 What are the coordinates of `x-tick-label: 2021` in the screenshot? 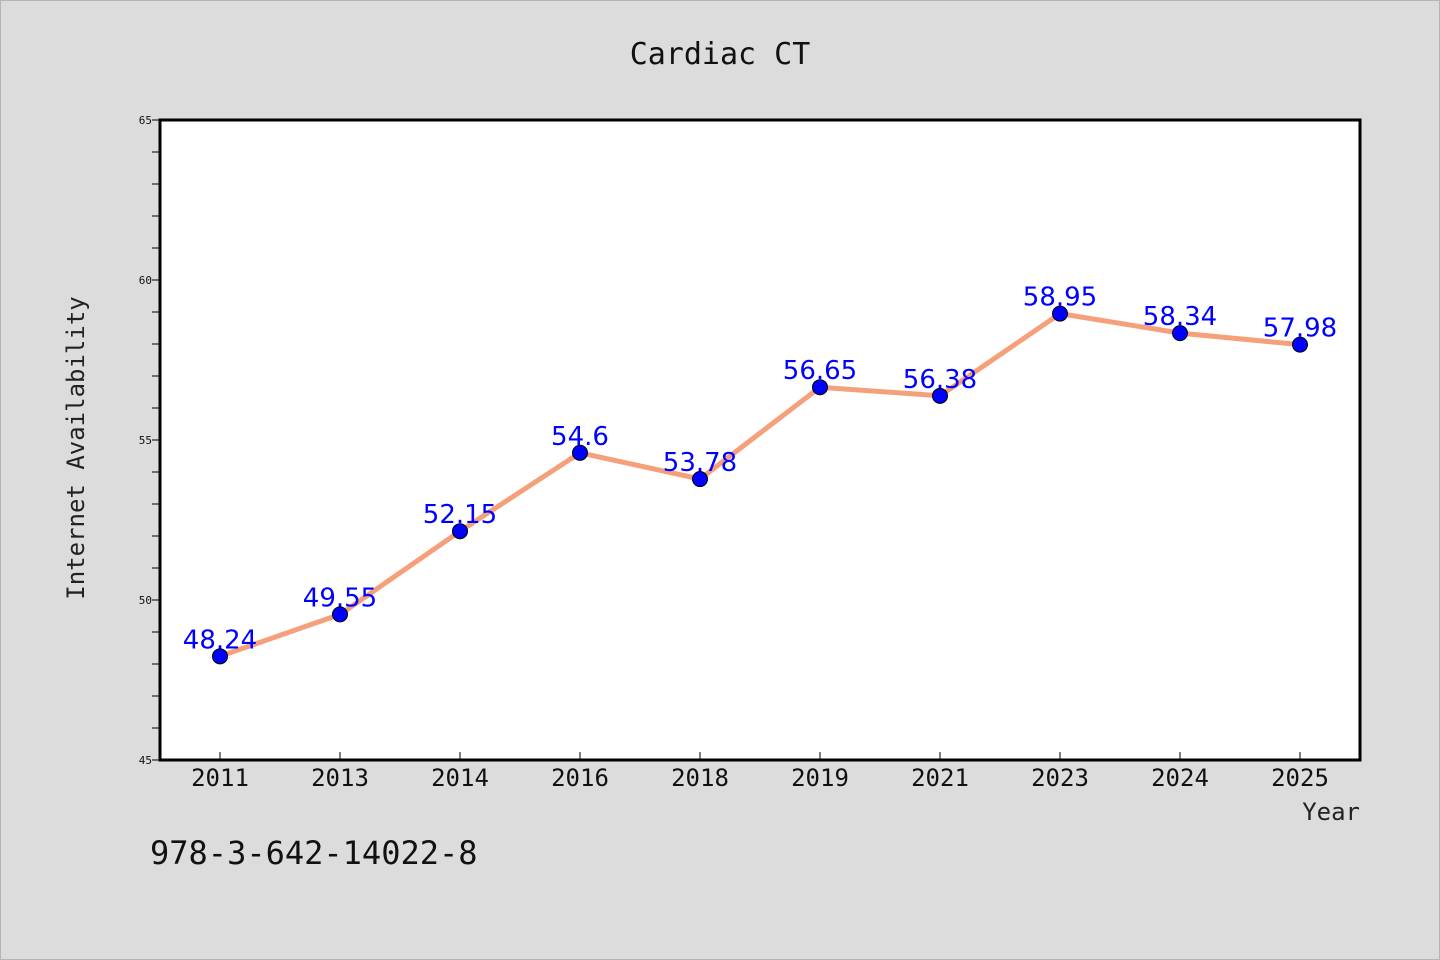 It's located at (940, 778).